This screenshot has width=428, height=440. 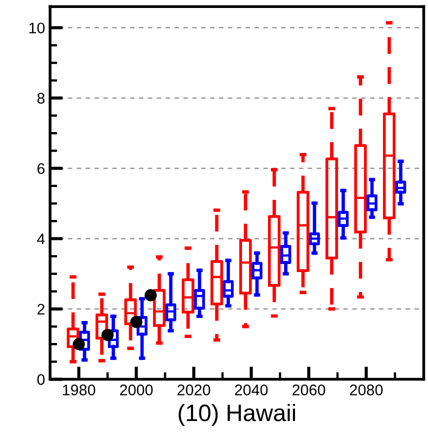 I want to click on y-tick-label: 8, so click(x=41, y=98).